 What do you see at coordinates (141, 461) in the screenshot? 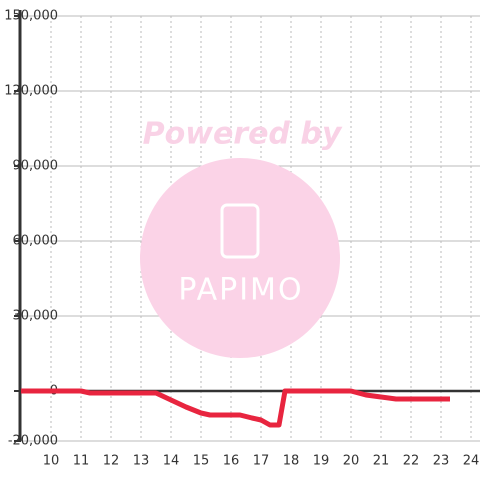
I see `x-tick-label: 13` at bounding box center [141, 461].